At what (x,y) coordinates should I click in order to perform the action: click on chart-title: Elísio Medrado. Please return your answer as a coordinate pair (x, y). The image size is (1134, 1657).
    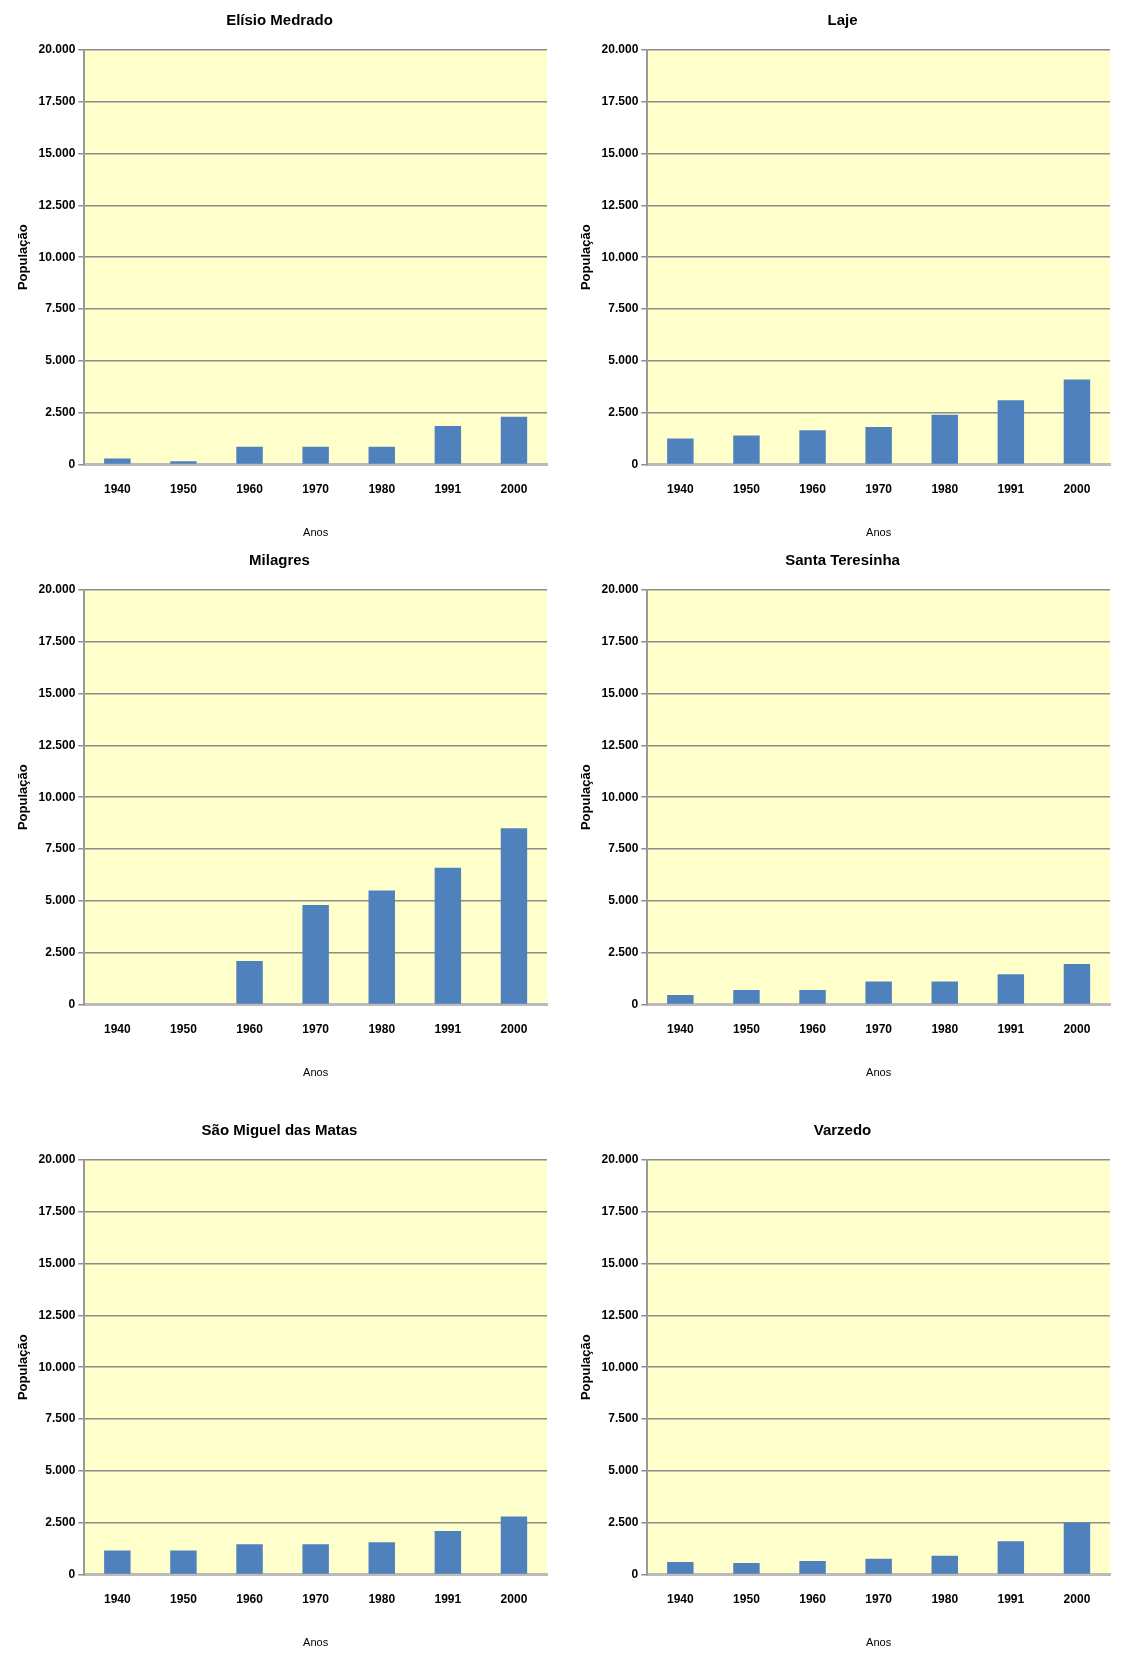
    Looking at the image, I should click on (279, 20).